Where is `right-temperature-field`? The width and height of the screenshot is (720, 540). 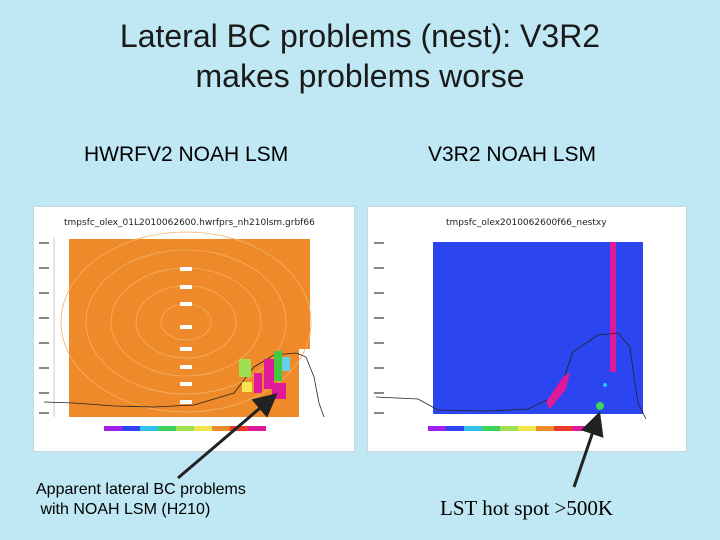
right-temperature-field is located at coordinates (538, 328).